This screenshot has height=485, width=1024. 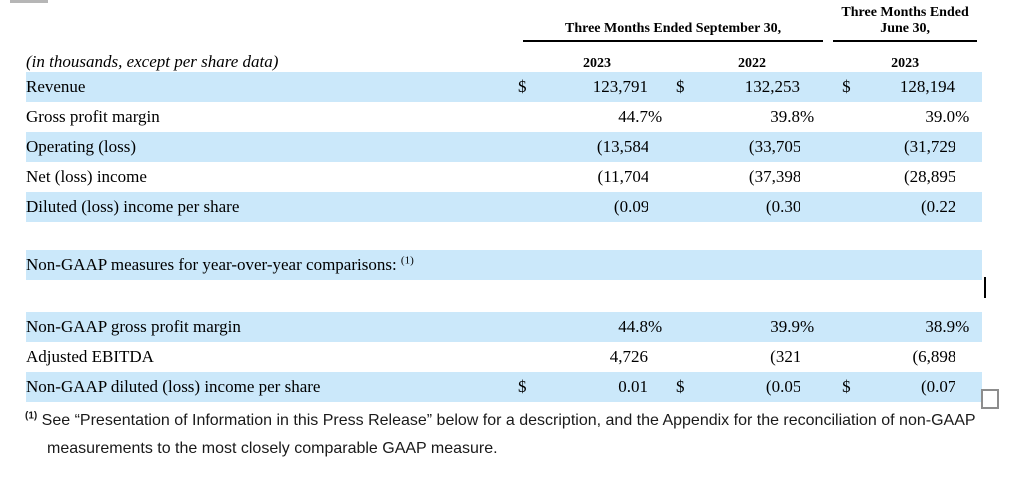 What do you see at coordinates (751, 147) in the screenshot?
I see `cell-value: (33,705)` at bounding box center [751, 147].